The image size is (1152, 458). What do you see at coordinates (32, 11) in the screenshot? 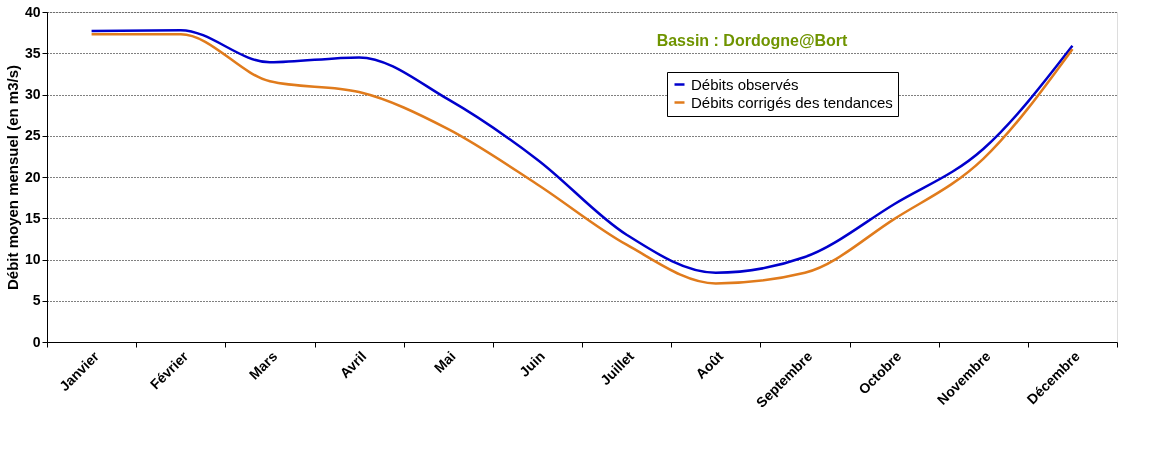
I see `y-tick-label: 40` at bounding box center [32, 11].